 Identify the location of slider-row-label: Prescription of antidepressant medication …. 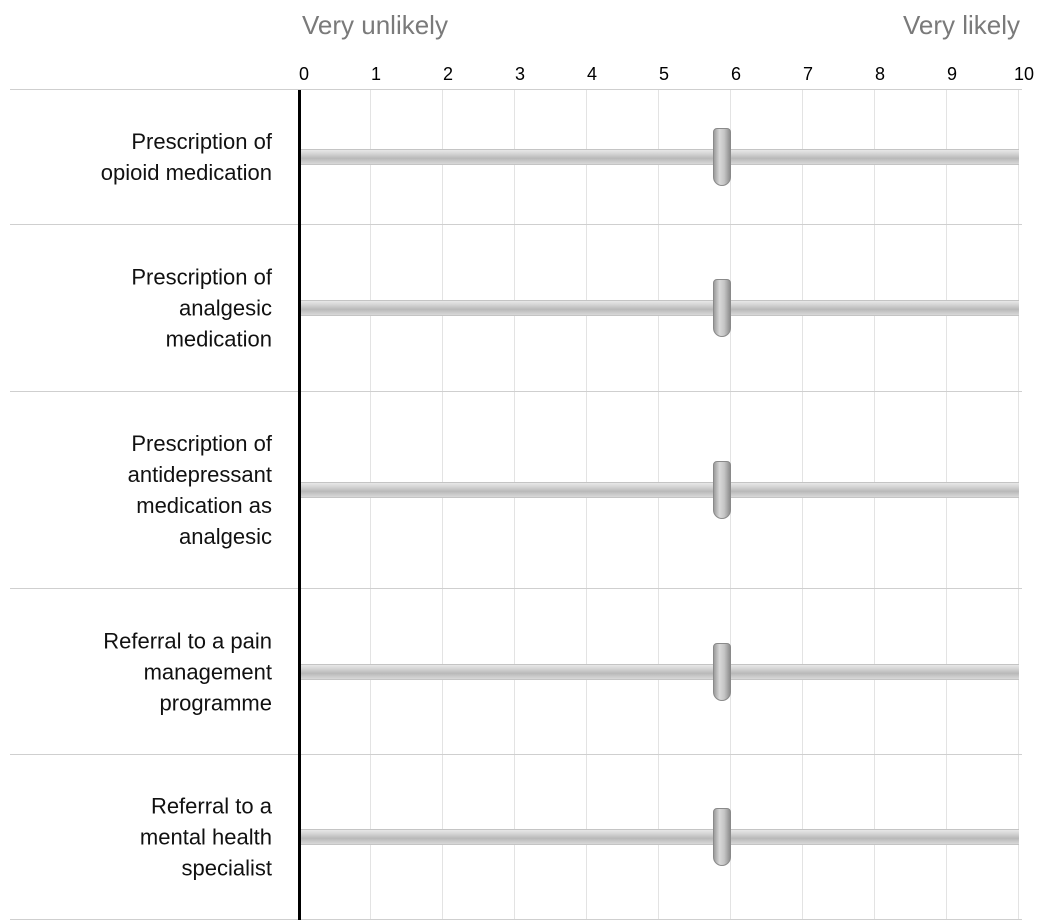
(142, 490).